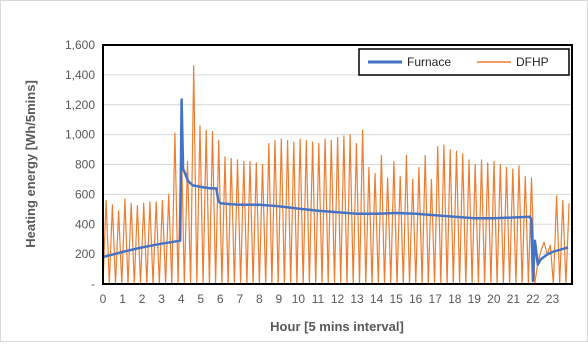  Describe the element at coordinates (532, 62) in the screenshot. I see `legend-label-dfhp: DFHP` at that location.